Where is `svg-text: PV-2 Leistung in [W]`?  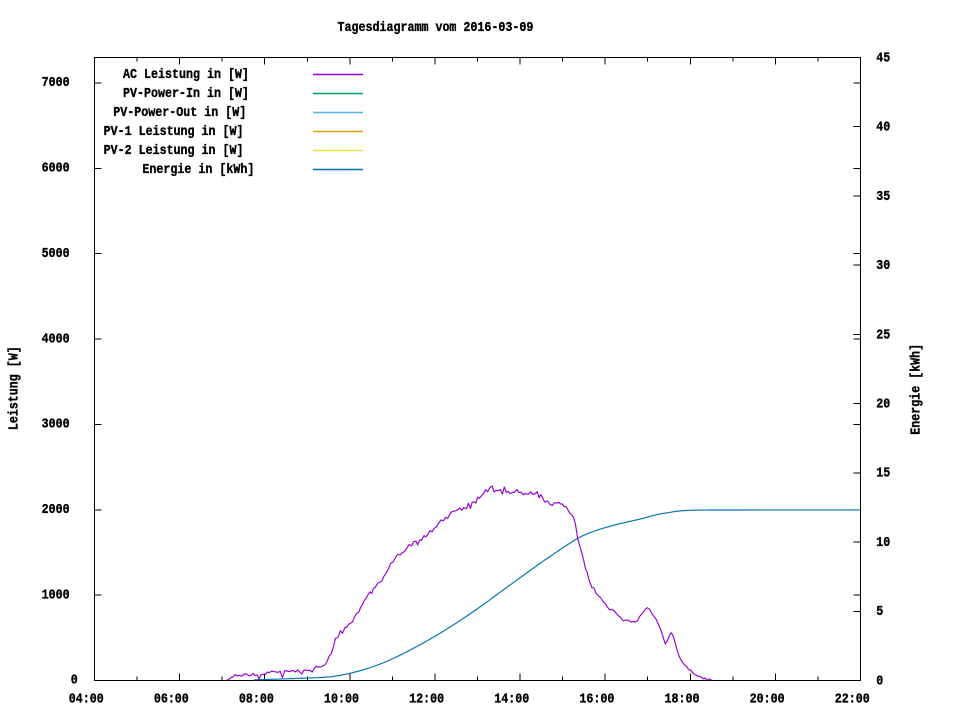 svg-text: PV-2 Leistung in [W] is located at coordinates (174, 150).